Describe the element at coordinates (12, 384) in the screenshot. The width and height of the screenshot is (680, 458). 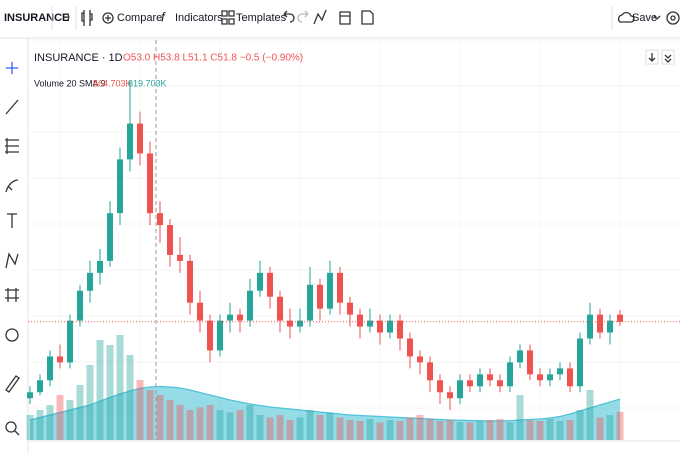
I see `ruler-tool` at that location.